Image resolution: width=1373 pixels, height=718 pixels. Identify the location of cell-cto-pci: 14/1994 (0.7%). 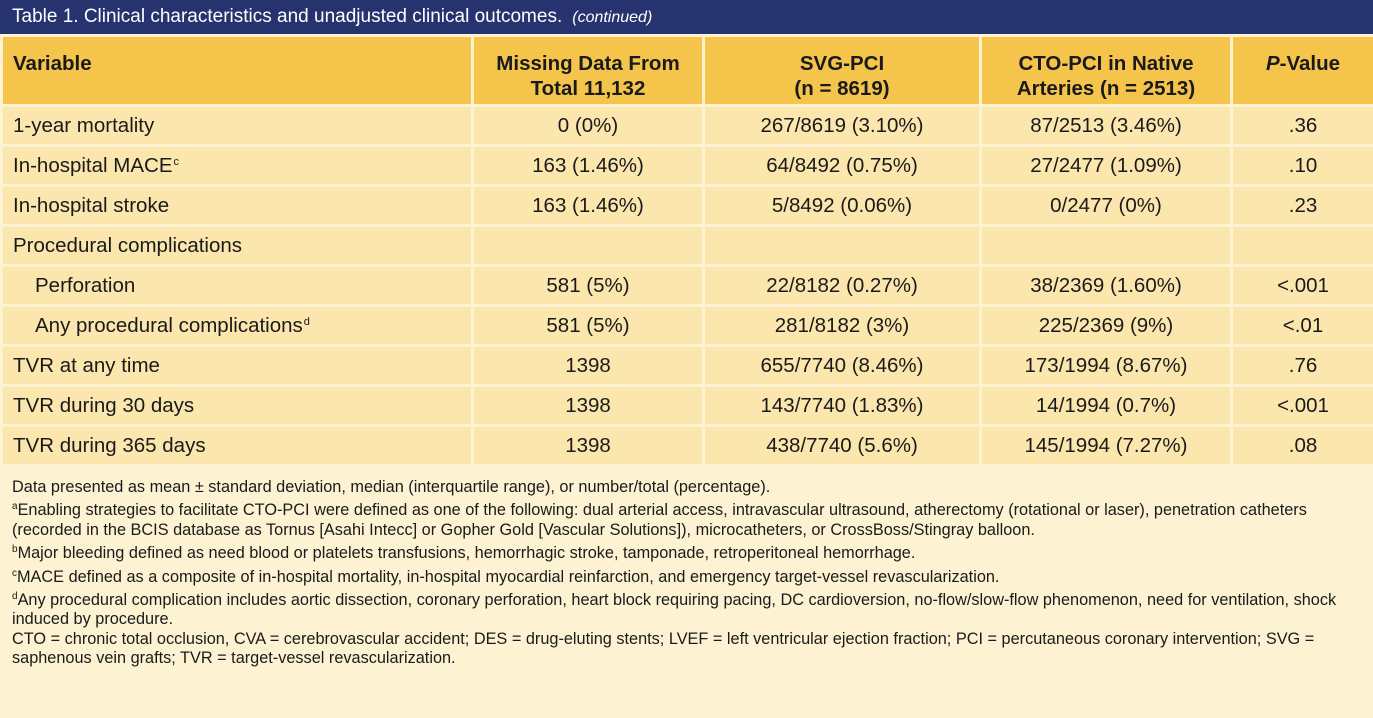
(1106, 405).